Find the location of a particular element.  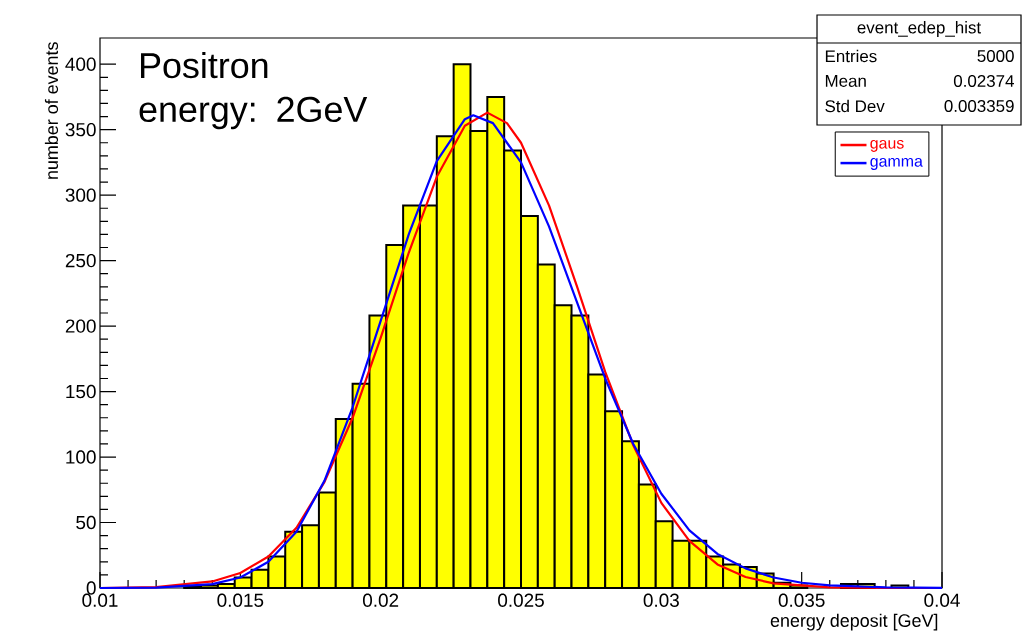

x-tick-label: 0.025 is located at coordinates (521, 600).